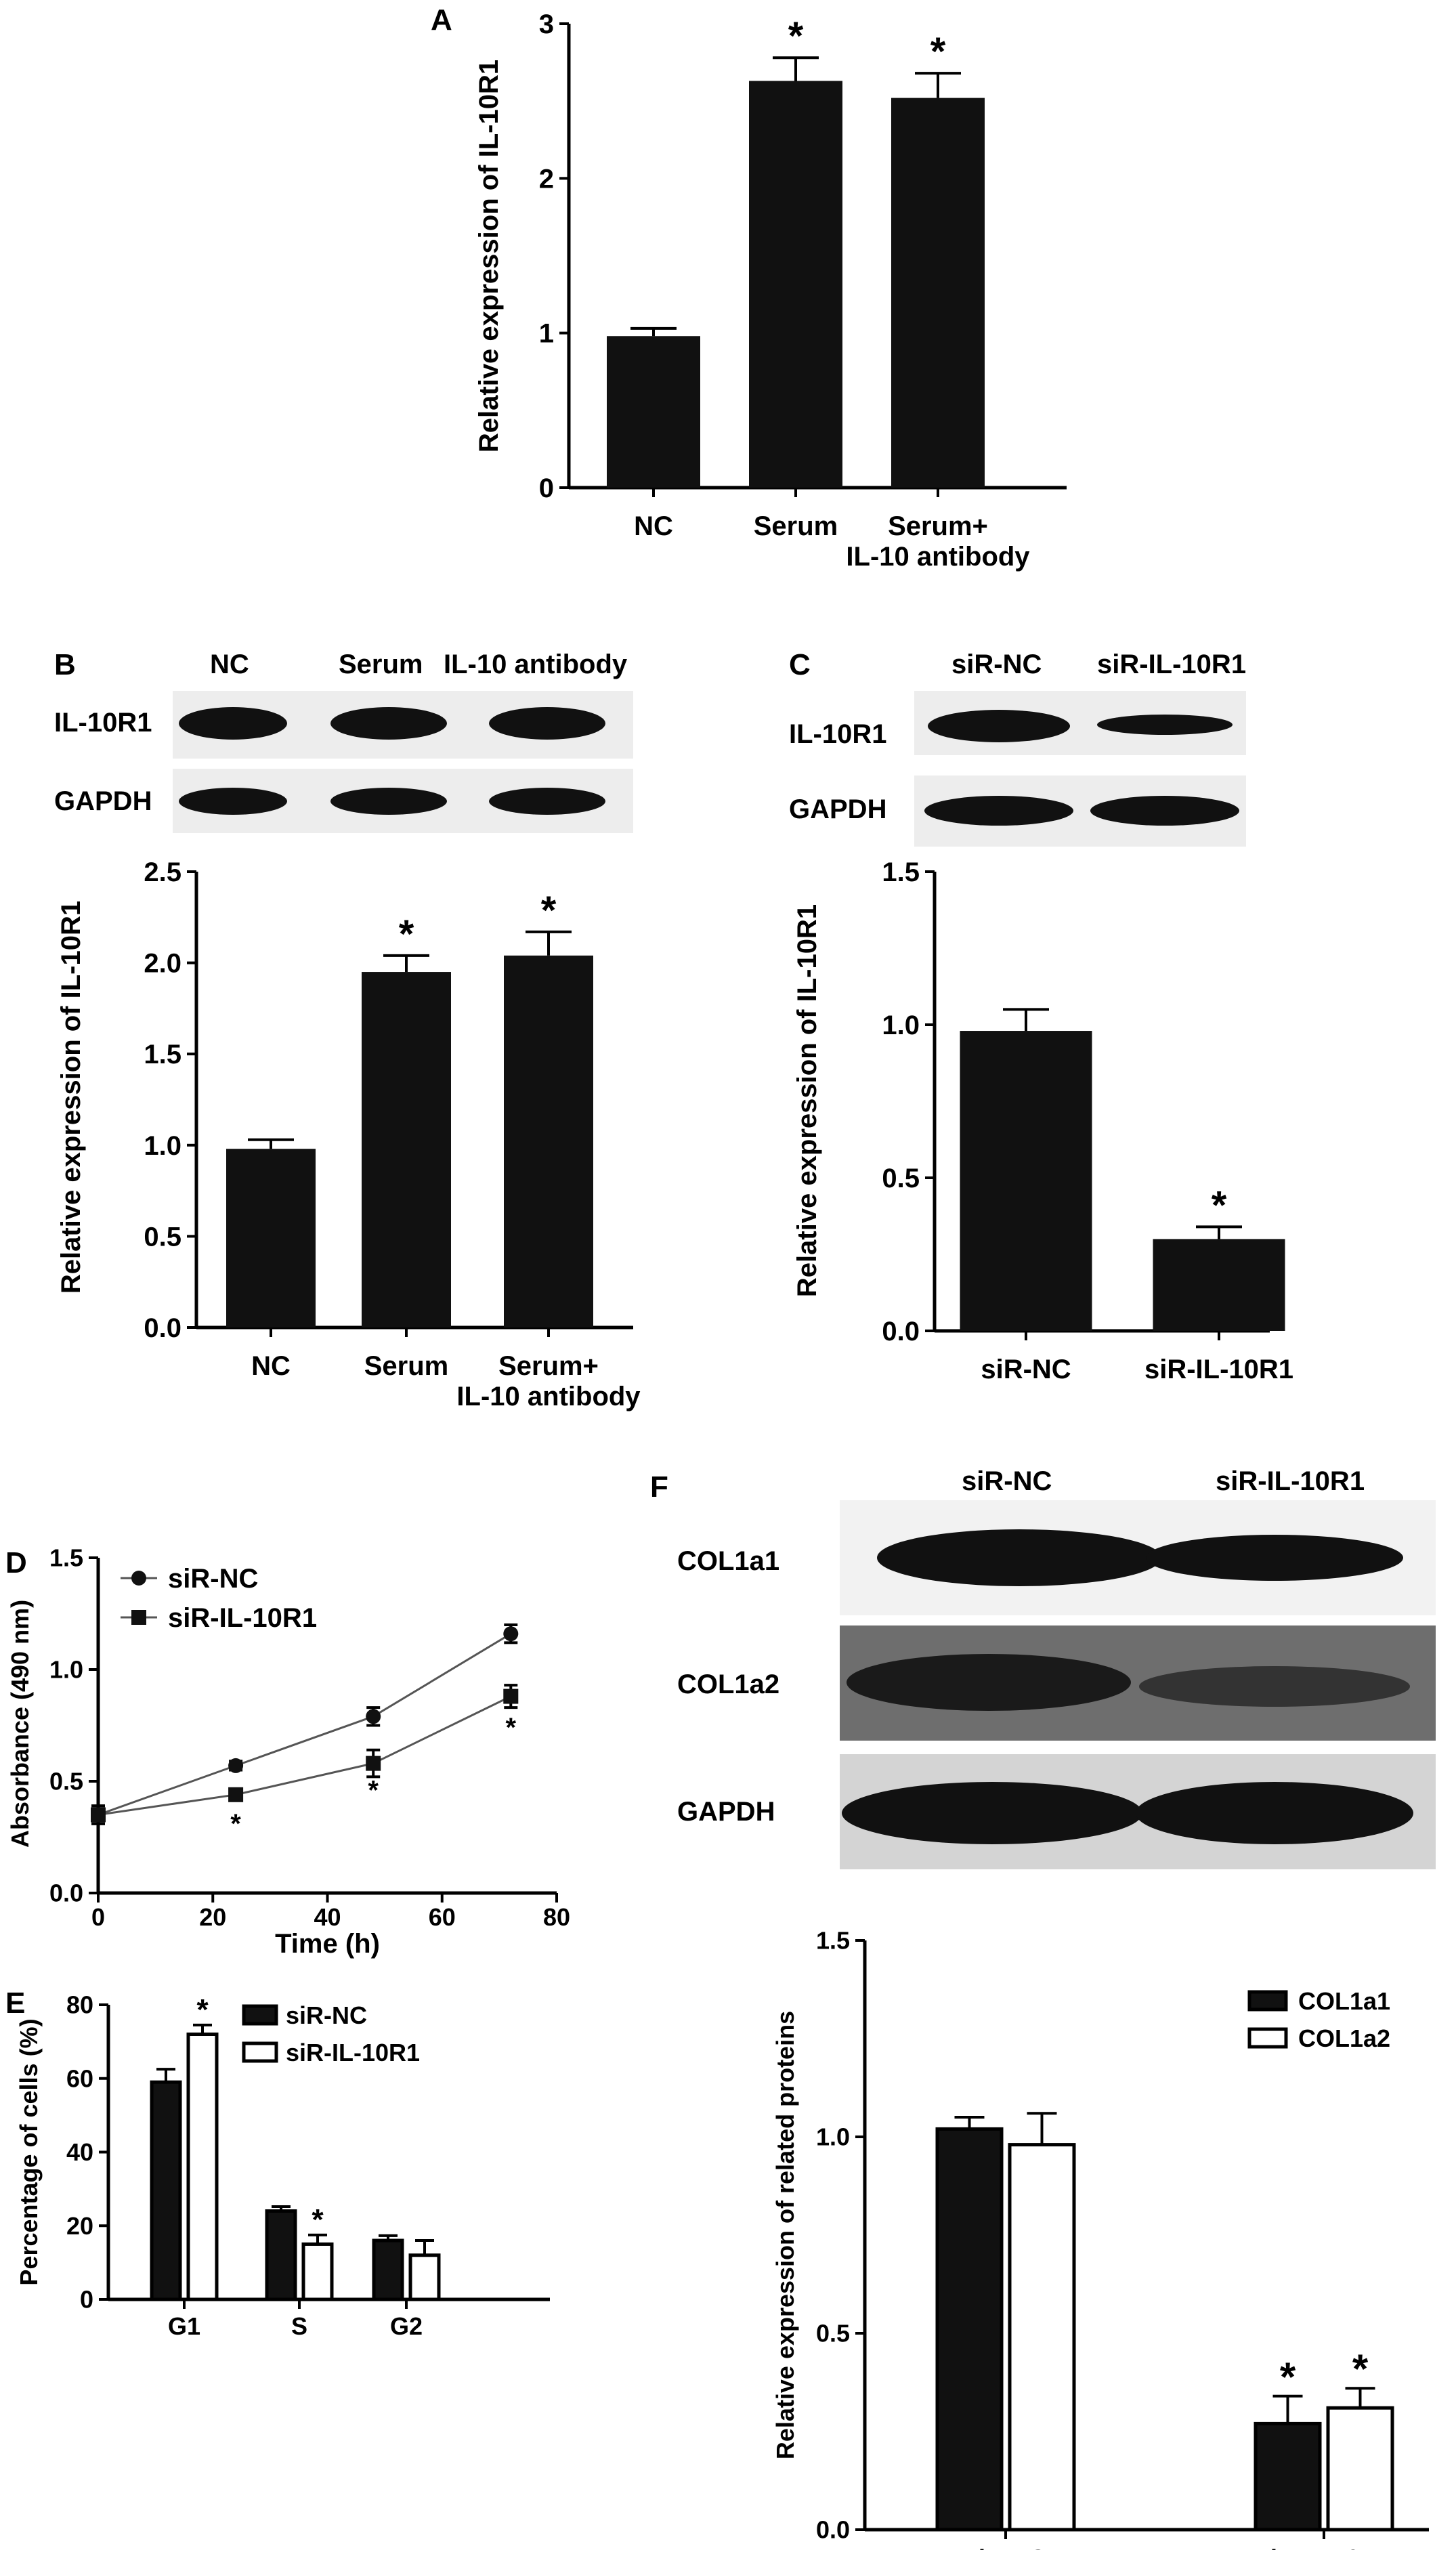  I want to click on panel-letter-a: A, so click(442, 20).